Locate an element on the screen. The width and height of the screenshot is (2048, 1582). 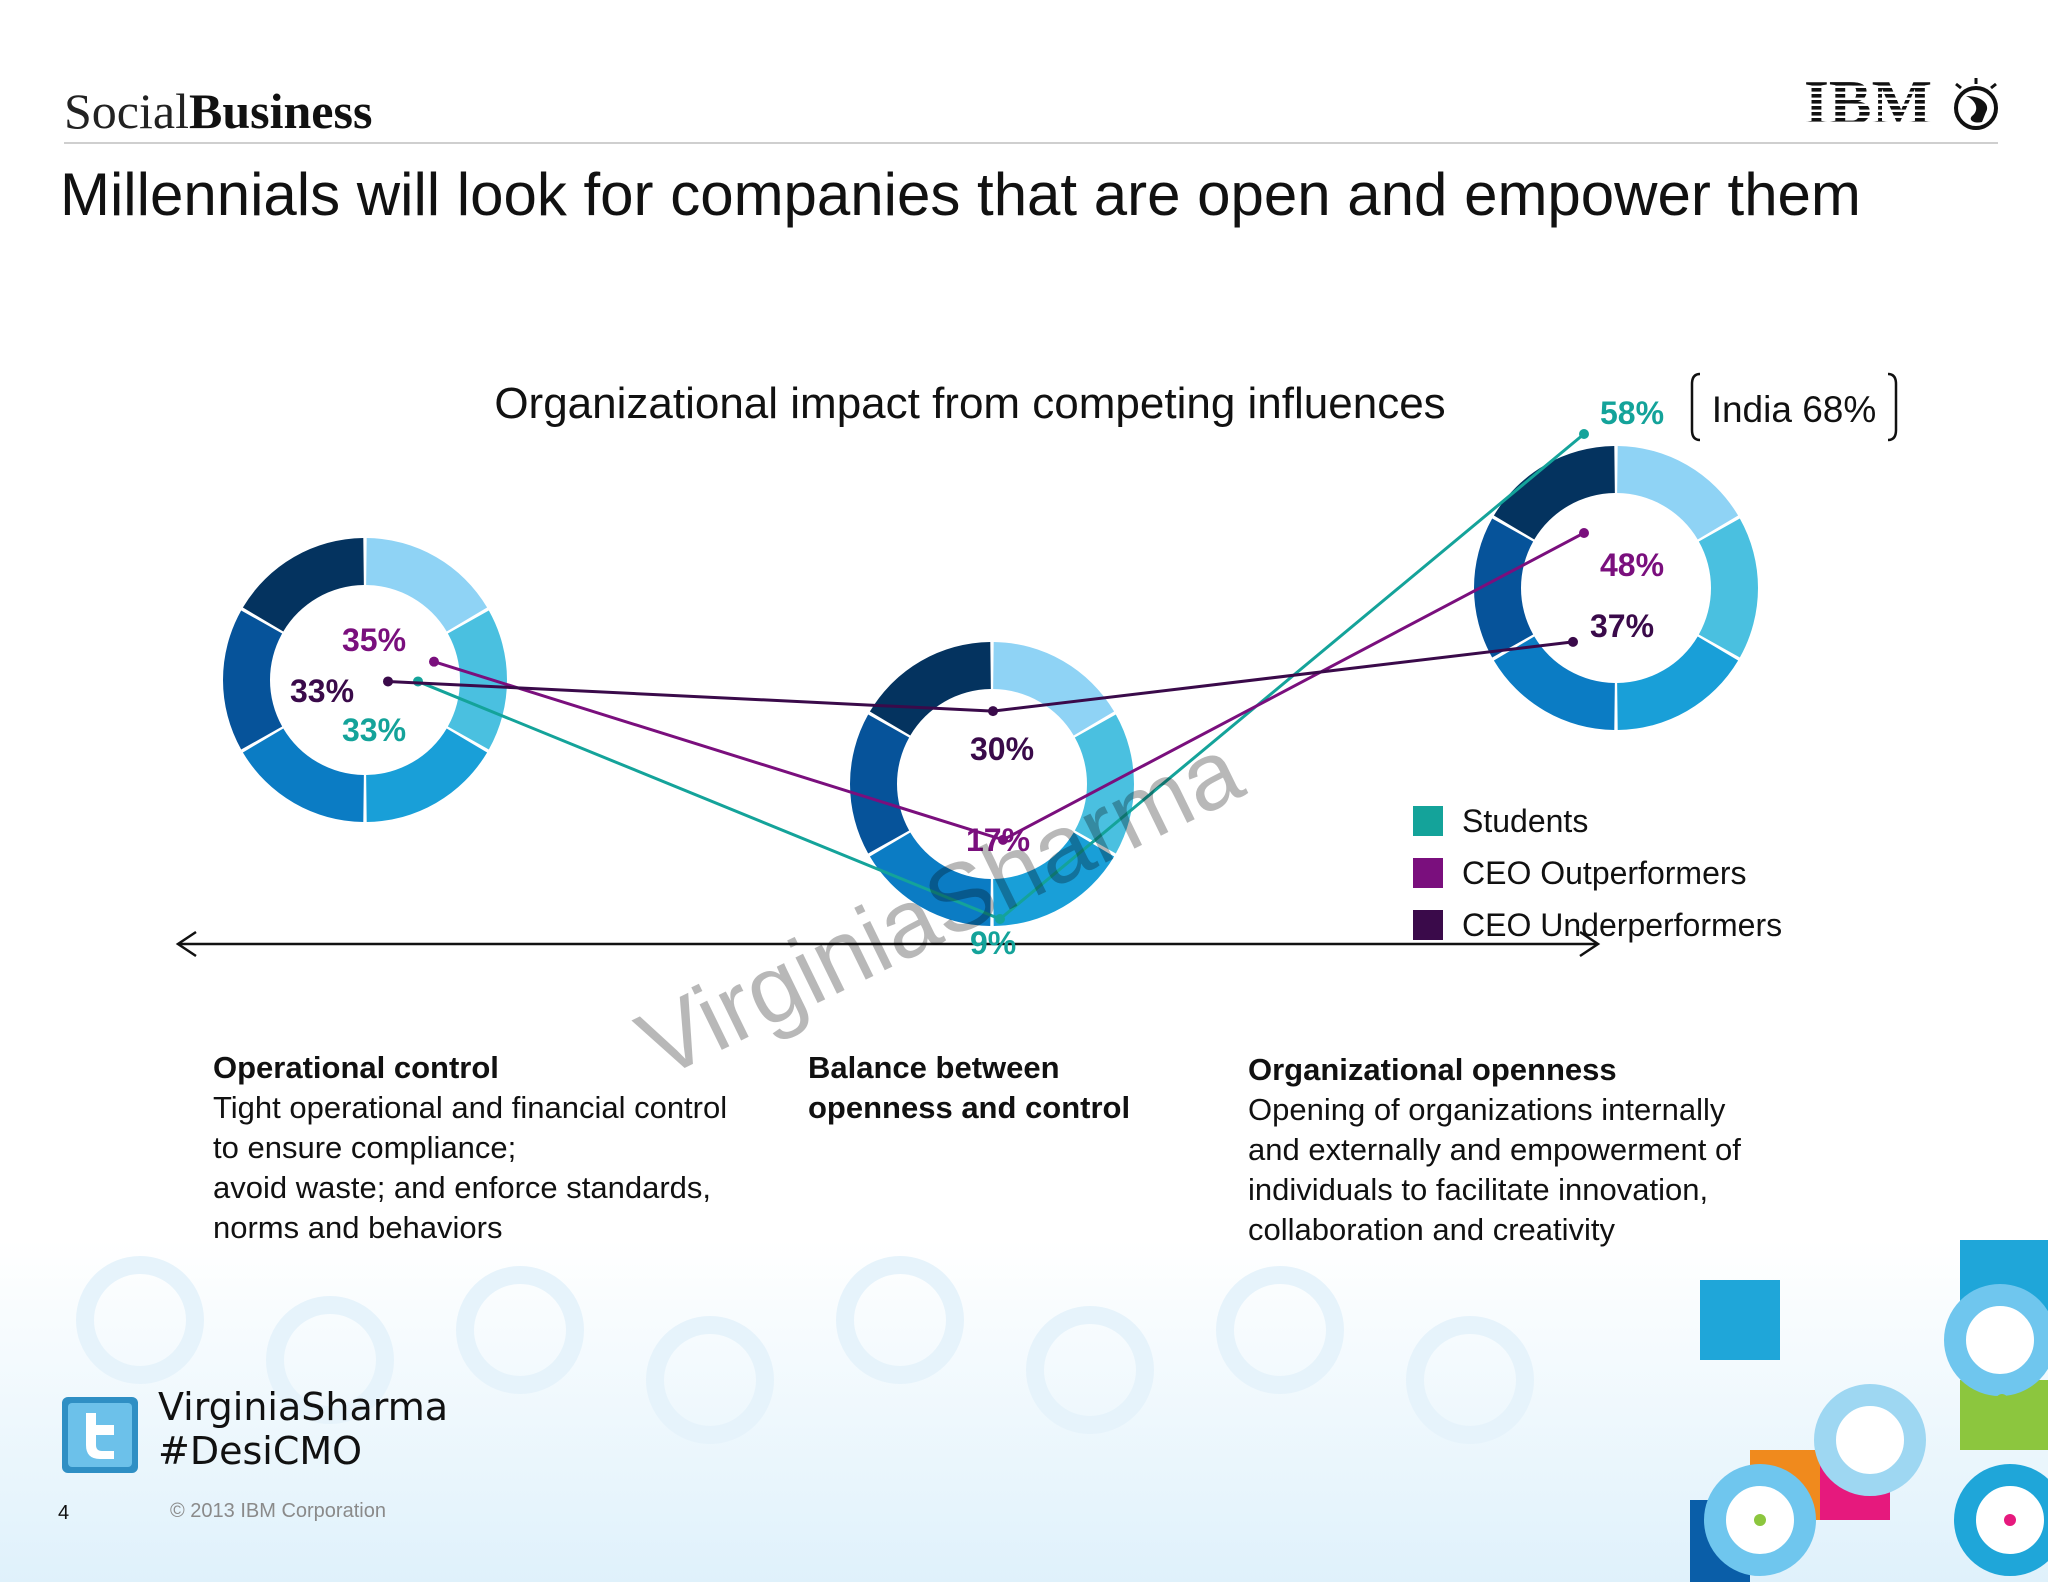
watermark: VirginiaSharma is located at coordinates (940, 906).